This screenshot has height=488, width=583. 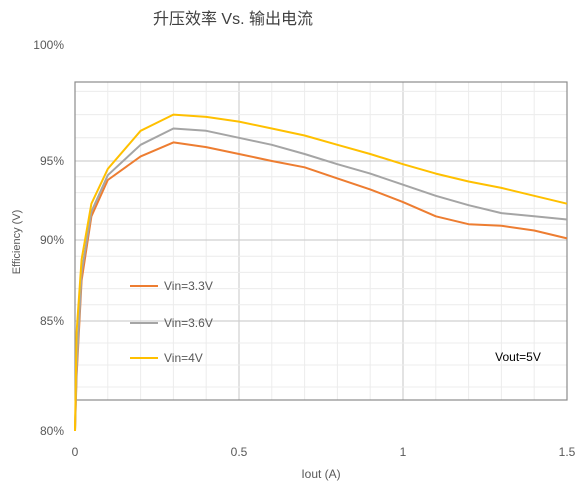 I want to click on y-tick-label: 80%, so click(x=52, y=431).